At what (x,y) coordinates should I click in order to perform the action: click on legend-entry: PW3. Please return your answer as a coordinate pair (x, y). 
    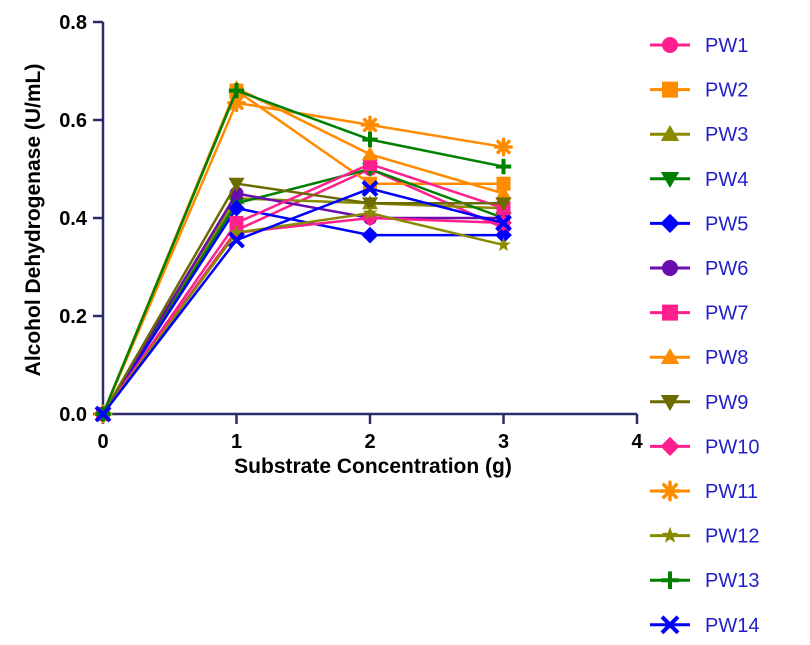
    Looking at the image, I should click on (699, 135).